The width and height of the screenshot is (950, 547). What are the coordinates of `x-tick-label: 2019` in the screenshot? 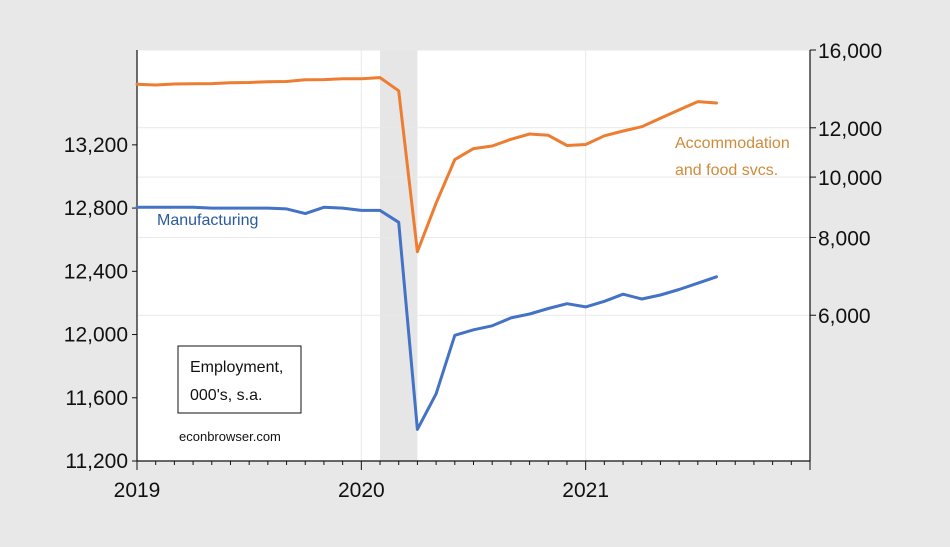 It's located at (137, 490).